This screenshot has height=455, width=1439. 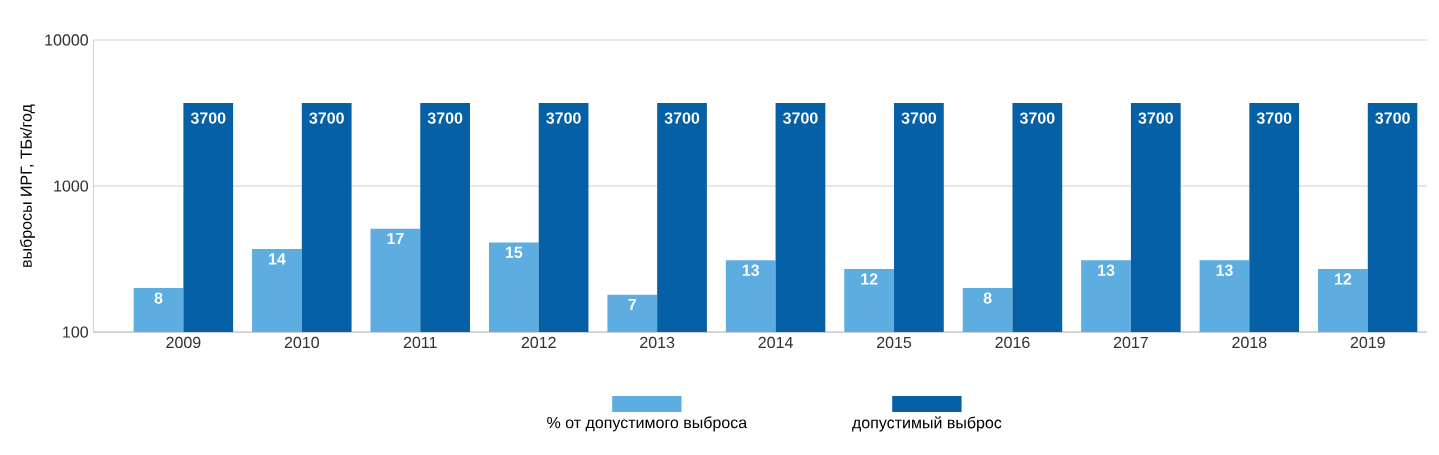 I want to click on legend-label: % от допустимого выброса, so click(x=647, y=424).